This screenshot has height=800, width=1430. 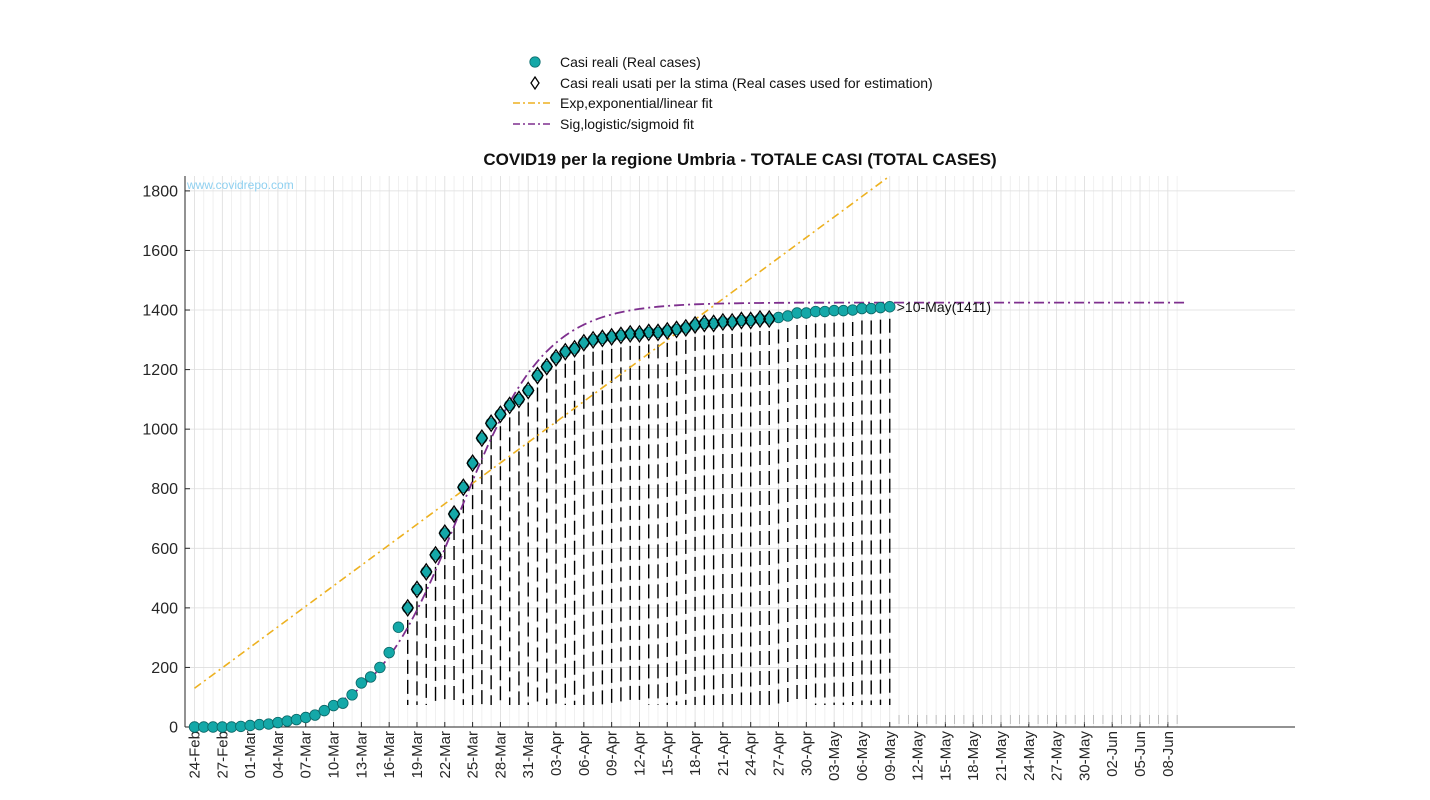 What do you see at coordinates (834, 756) in the screenshot?
I see `x-tick-label: 03-May` at bounding box center [834, 756].